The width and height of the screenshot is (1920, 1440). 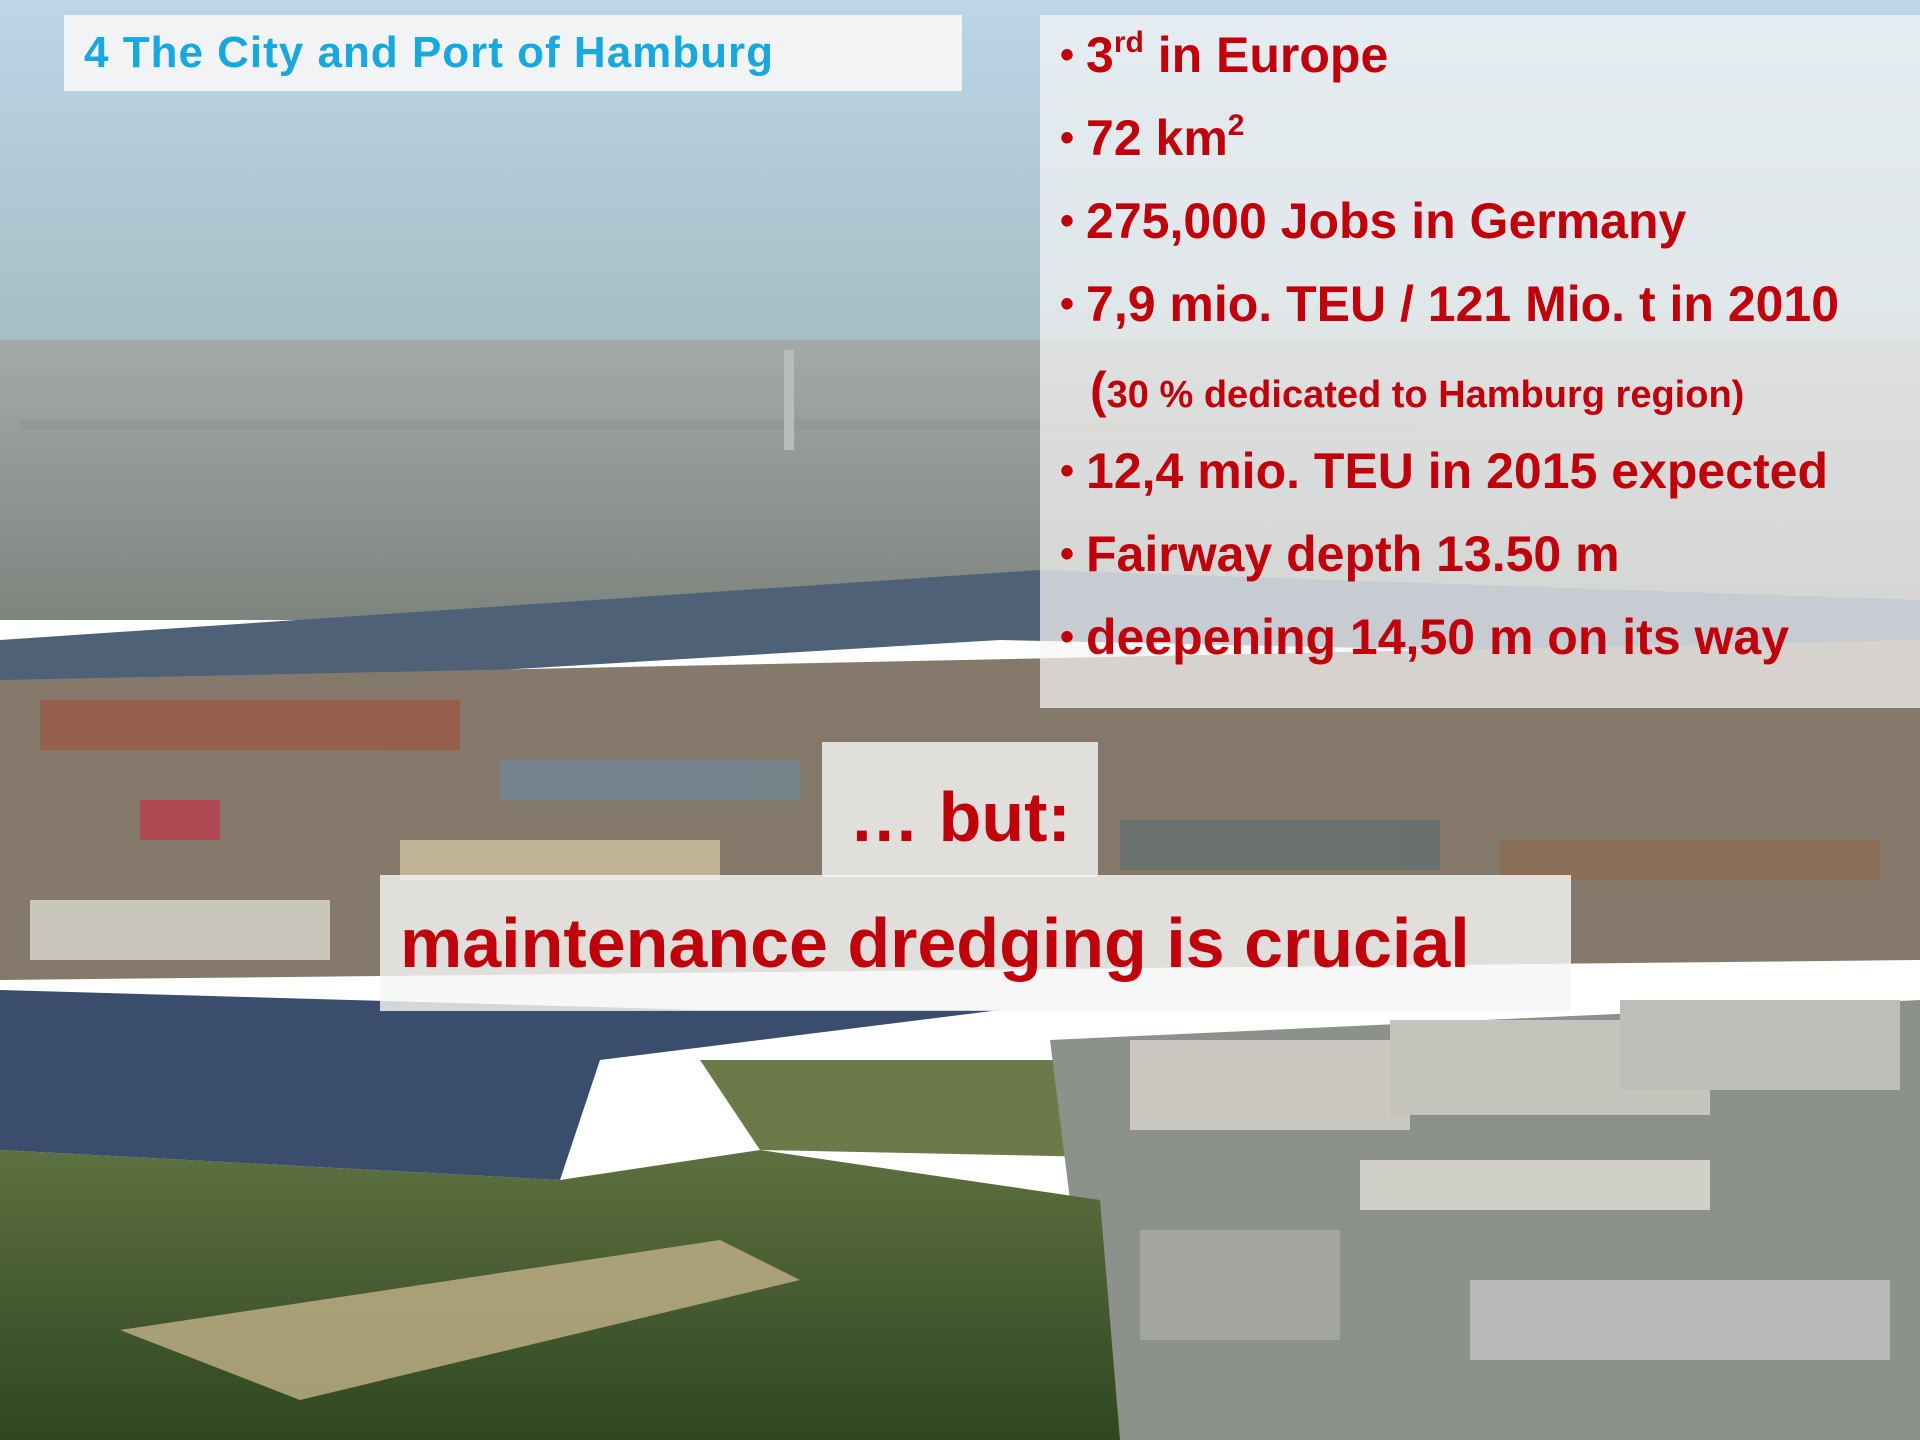 I want to click on text: in Europe, so click(x=1266, y=55).